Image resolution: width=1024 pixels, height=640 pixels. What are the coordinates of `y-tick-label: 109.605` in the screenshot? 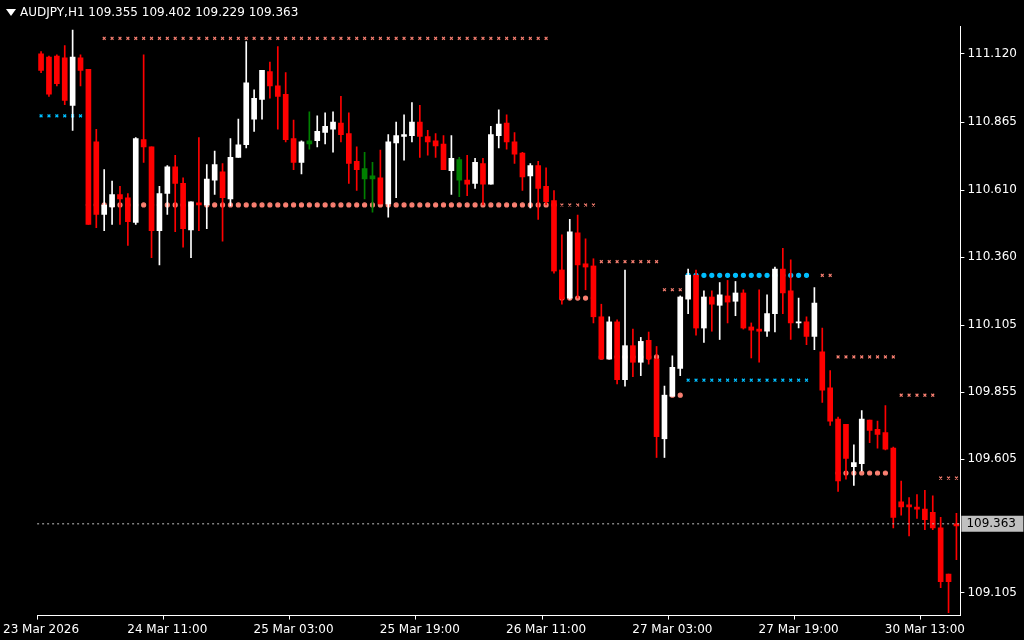 It's located at (992, 458).